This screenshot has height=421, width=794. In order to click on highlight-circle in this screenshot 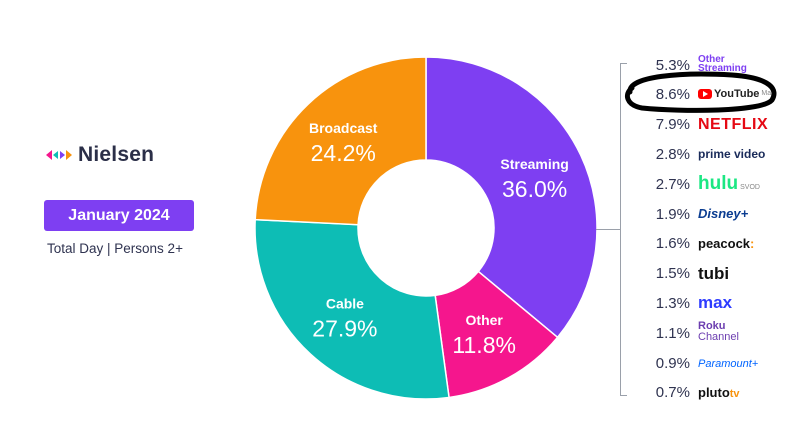, I will do `click(700, 92)`.